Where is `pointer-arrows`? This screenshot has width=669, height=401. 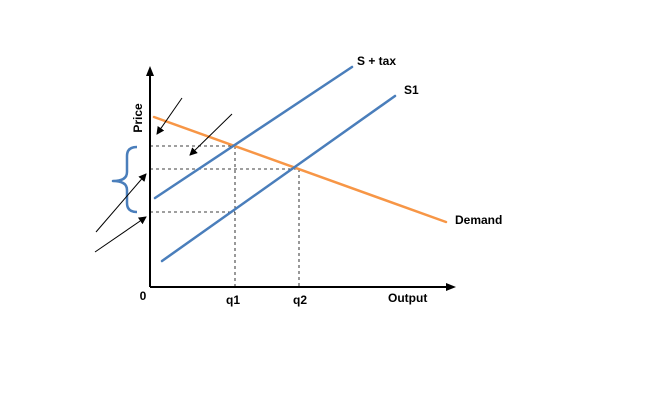 pointer-arrows is located at coordinates (163, 175).